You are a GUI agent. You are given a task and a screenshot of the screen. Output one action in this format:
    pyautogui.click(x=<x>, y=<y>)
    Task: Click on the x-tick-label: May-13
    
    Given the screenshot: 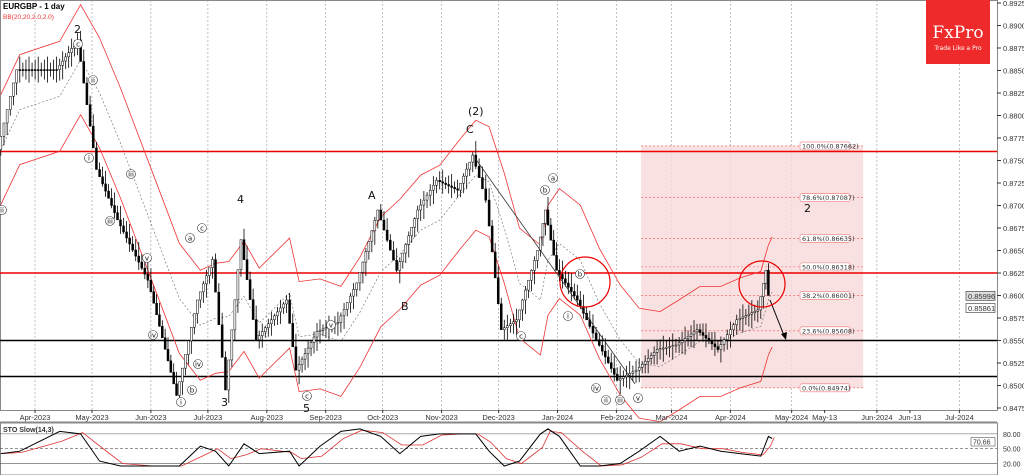 What is the action you would take?
    pyautogui.click(x=824, y=417)
    